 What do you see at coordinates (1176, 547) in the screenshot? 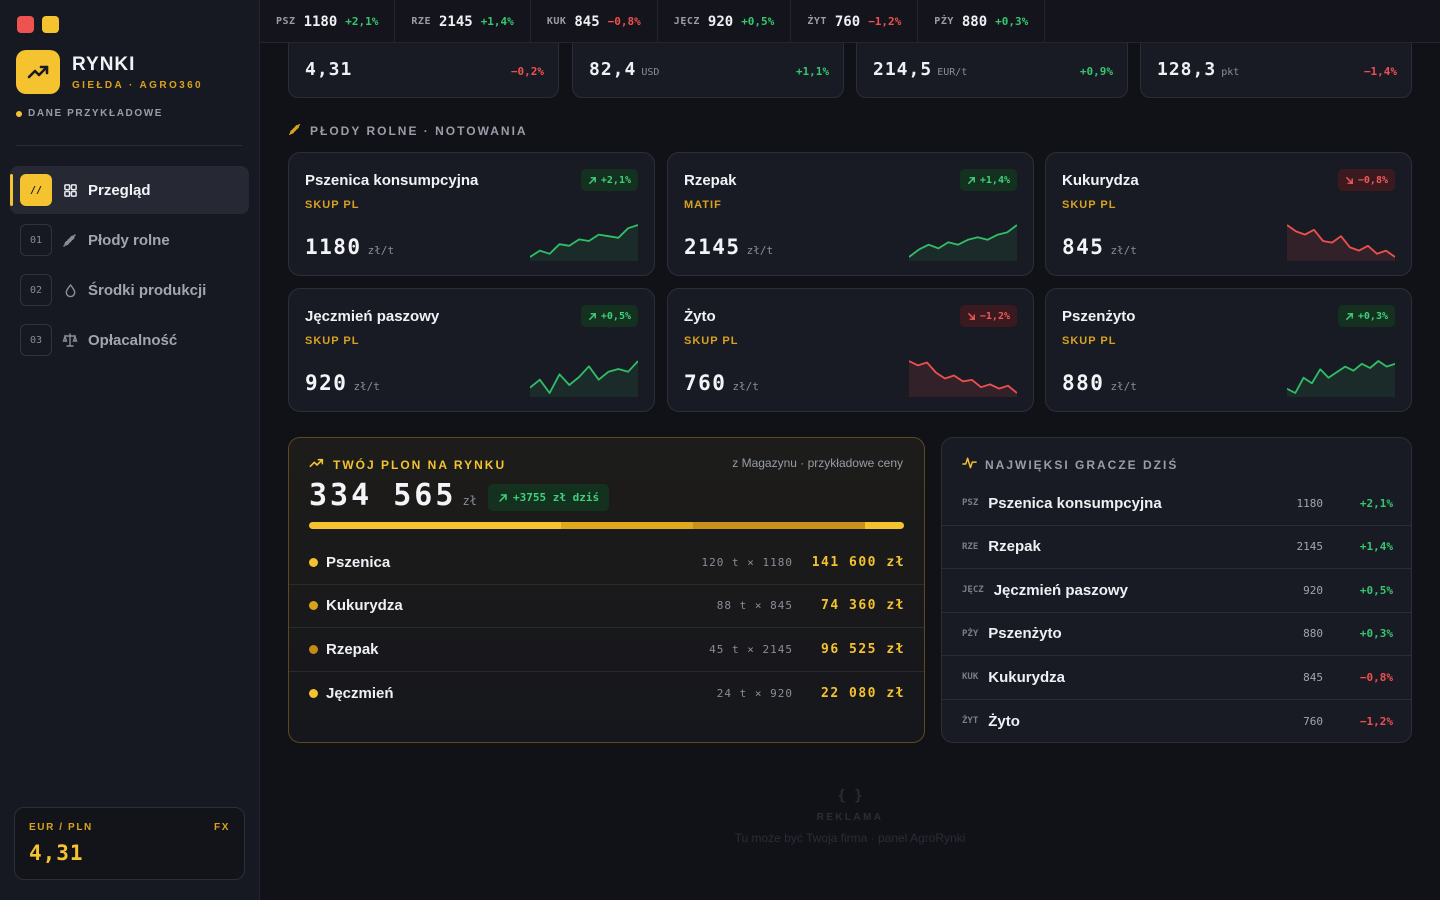
I see `mover-row: RZE Rzepak 2145 +1,4%` at bounding box center [1176, 547].